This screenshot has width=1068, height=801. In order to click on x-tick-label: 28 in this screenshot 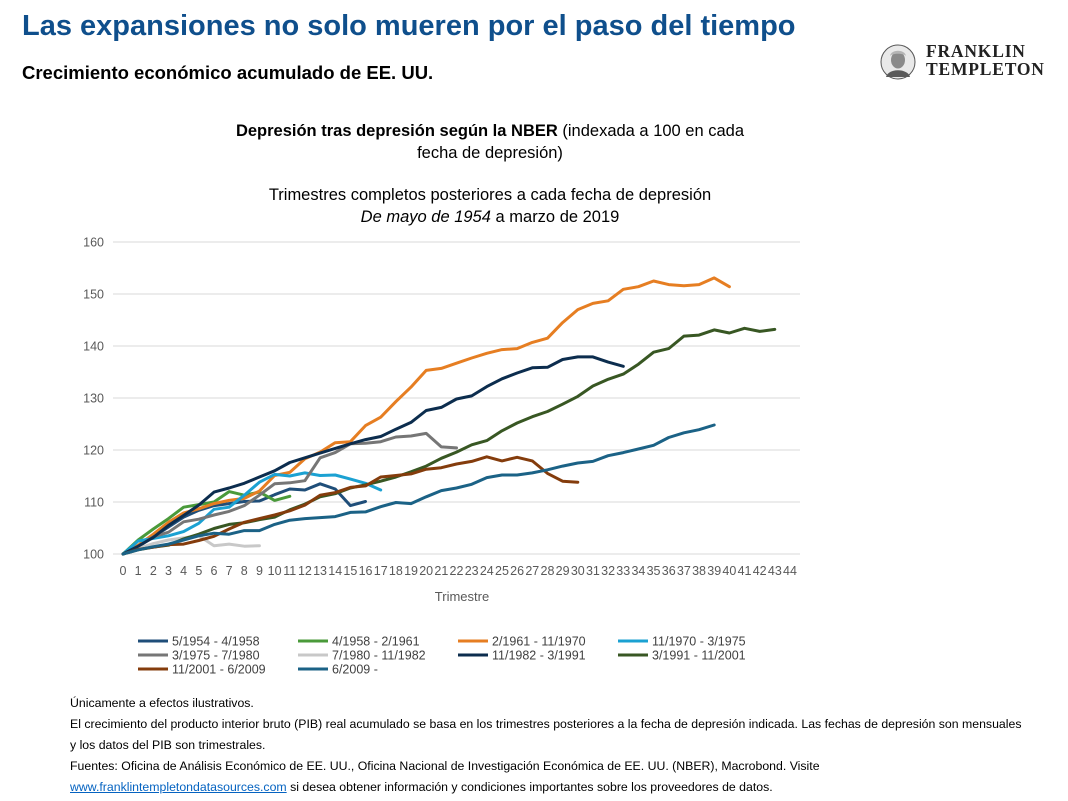, I will do `click(548, 571)`.